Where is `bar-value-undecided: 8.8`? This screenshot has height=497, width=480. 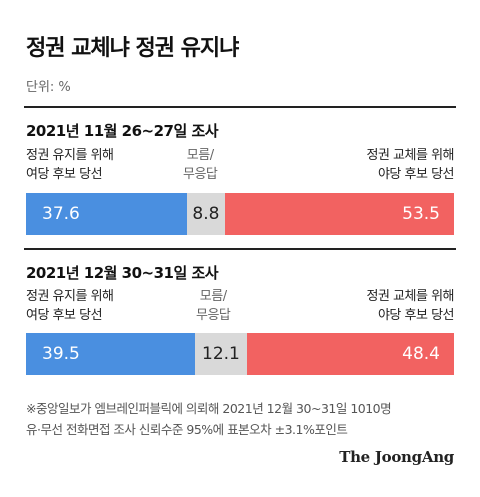 bar-value-undecided: 8.8 is located at coordinates (206, 214).